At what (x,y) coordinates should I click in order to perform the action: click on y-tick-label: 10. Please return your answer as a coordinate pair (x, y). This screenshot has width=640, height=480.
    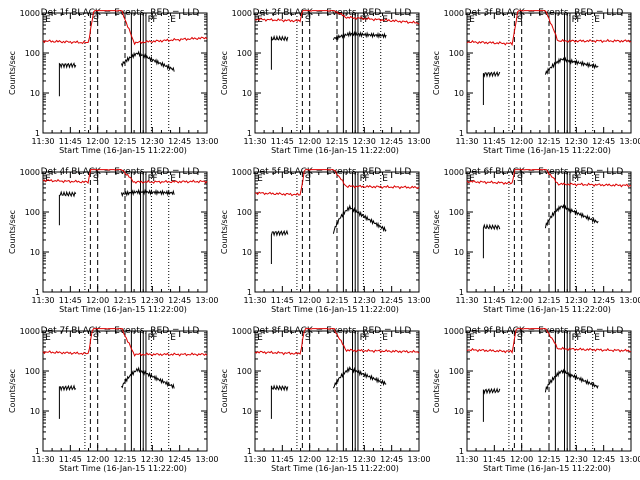
    Looking at the image, I should click on (459, 93).